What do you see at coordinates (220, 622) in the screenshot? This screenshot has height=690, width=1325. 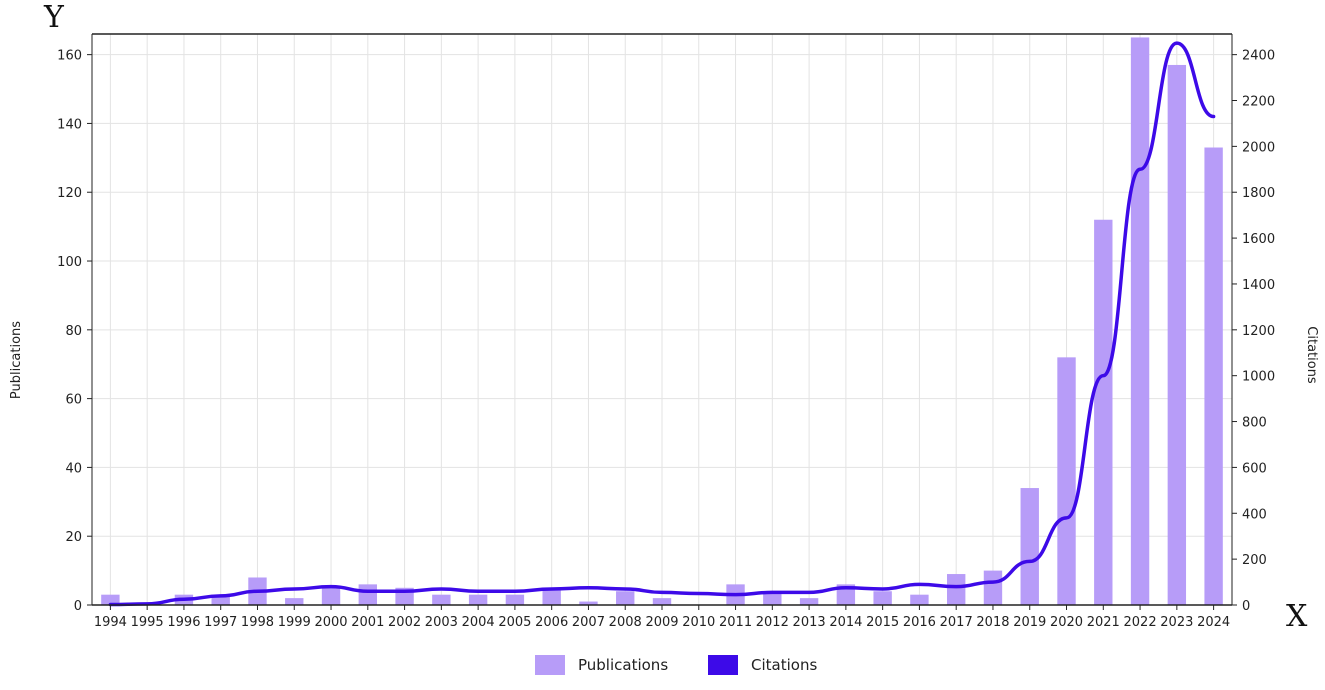 I see `x-tick-label: 1997` at bounding box center [220, 622].